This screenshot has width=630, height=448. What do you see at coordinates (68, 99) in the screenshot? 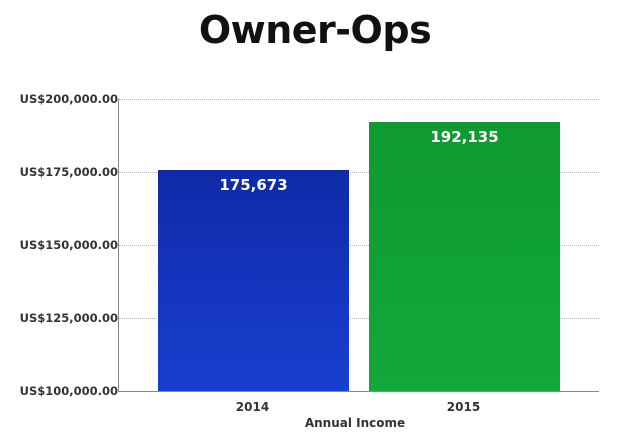
I see `y-tick-label: US$200,000.00` at bounding box center [68, 99].